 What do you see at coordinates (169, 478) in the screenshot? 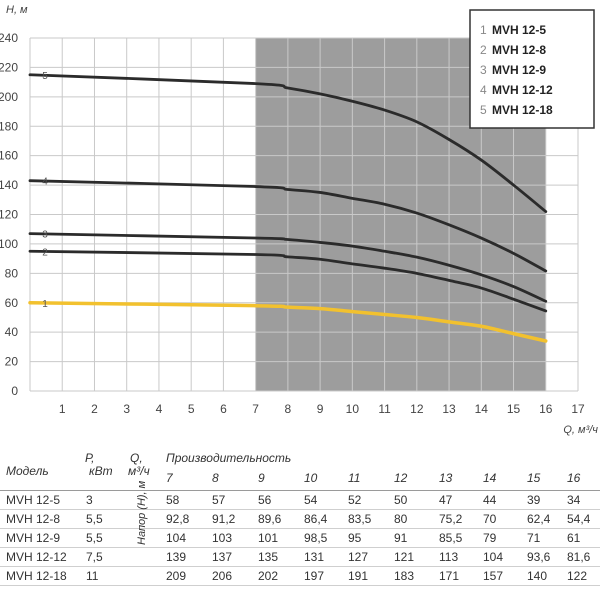
I see `flow-value-cell: 7` at bounding box center [169, 478].